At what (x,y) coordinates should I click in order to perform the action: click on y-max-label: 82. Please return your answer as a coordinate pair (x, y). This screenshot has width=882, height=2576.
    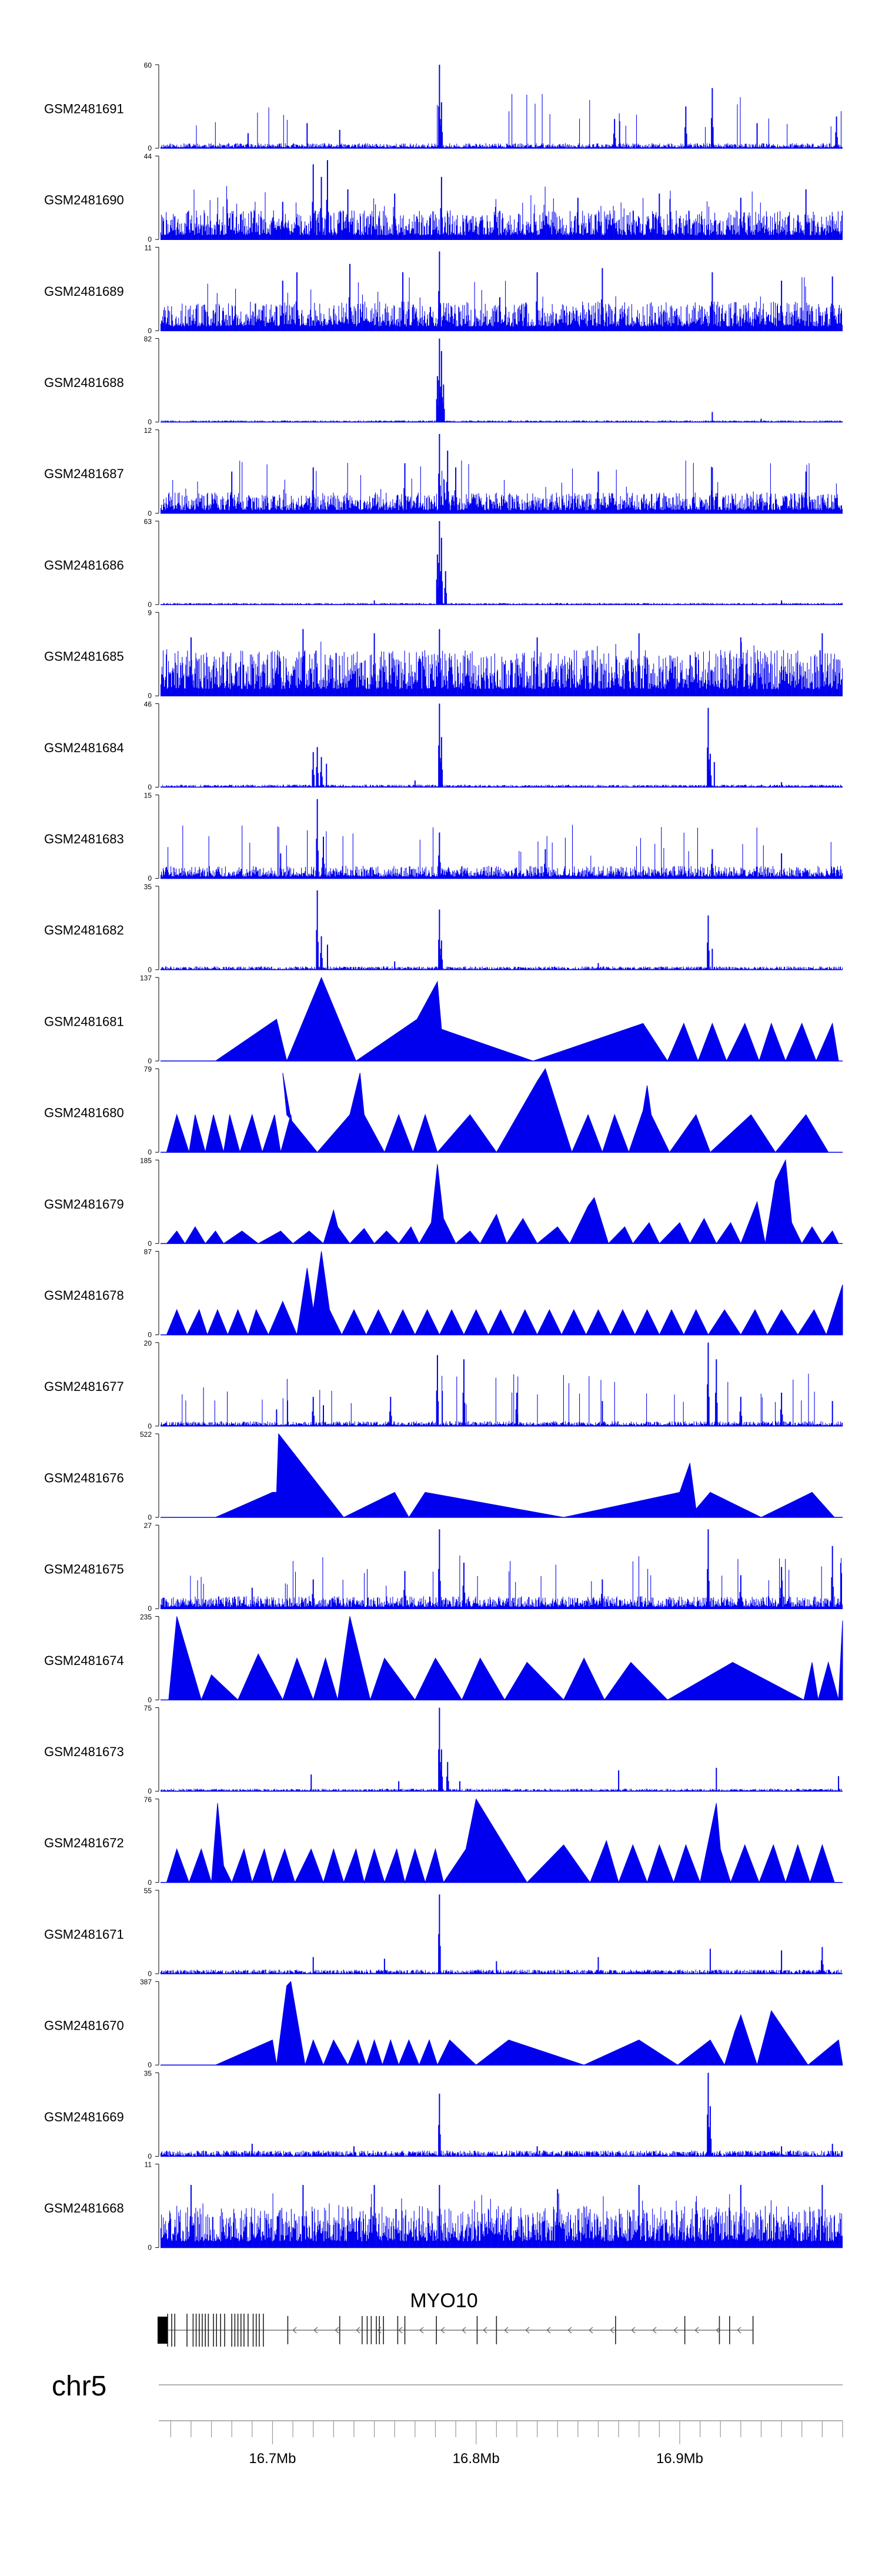
    Looking at the image, I should click on (148, 339).